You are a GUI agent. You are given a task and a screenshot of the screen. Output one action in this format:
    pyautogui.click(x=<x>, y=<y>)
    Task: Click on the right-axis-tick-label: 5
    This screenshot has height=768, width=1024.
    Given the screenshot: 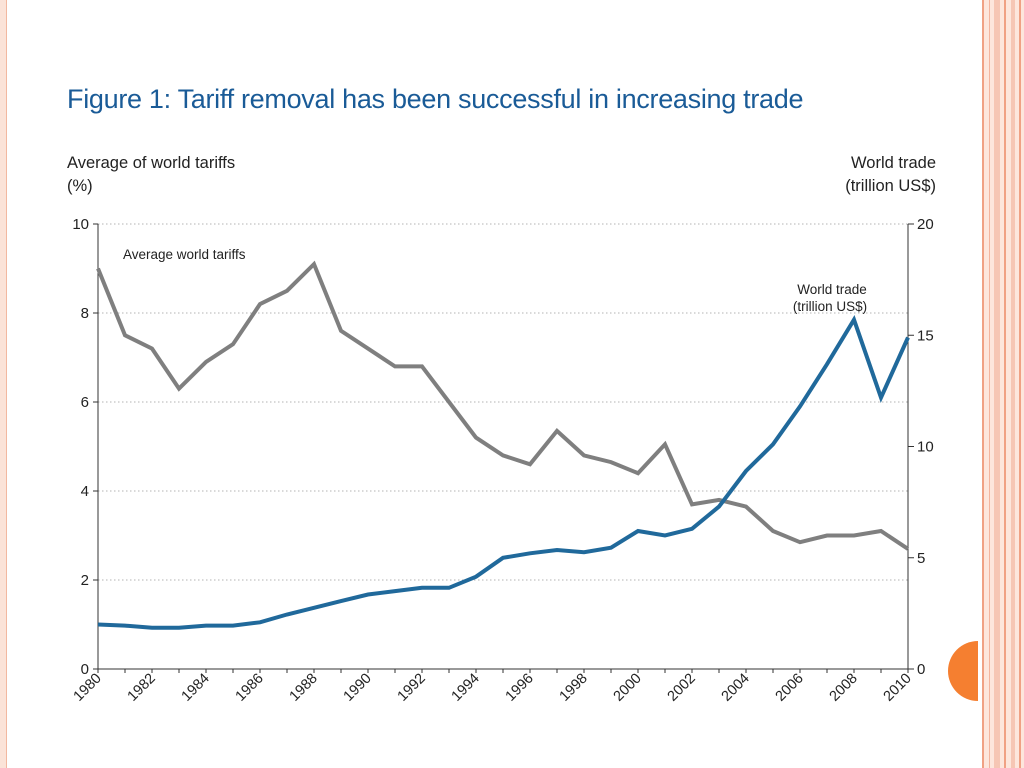 What is the action you would take?
    pyautogui.click(x=921, y=558)
    